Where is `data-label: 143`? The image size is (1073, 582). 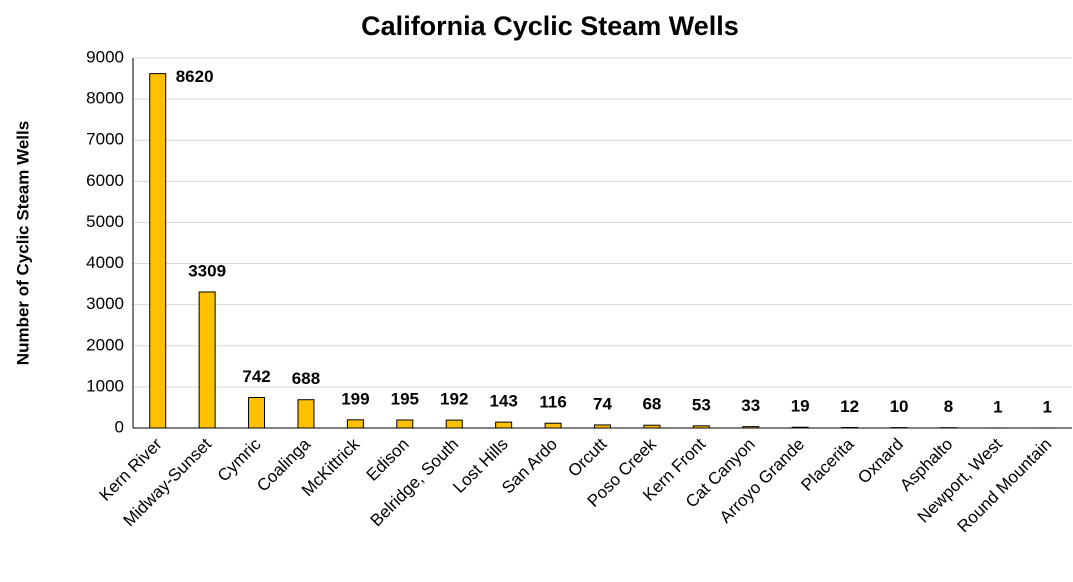 data-label: 143 is located at coordinates (503, 401).